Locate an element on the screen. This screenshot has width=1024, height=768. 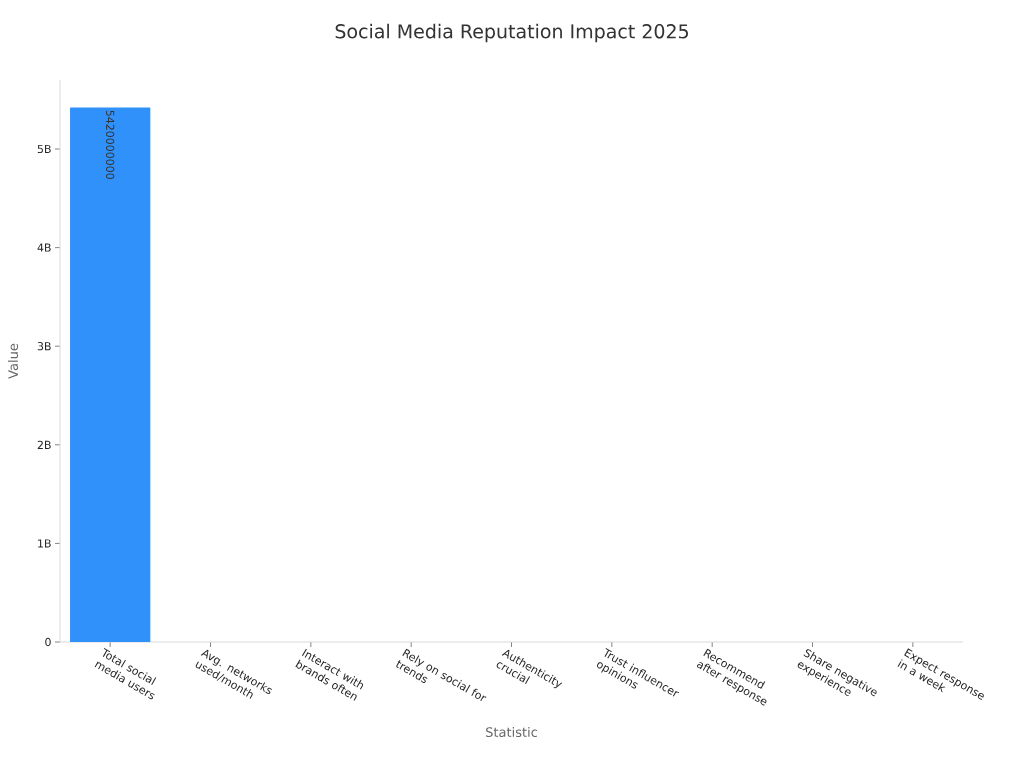
data-label: 5420000000 is located at coordinates (110, 145).